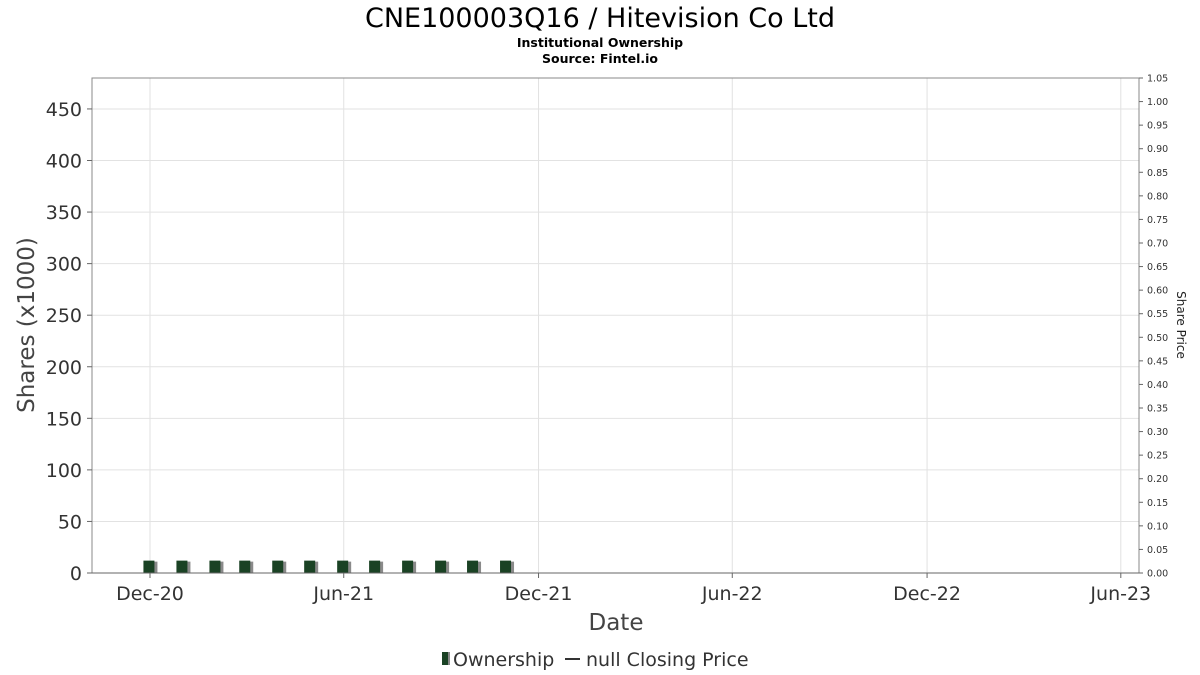  I want to click on y2-tick-label: 1.00, so click(1157, 102).